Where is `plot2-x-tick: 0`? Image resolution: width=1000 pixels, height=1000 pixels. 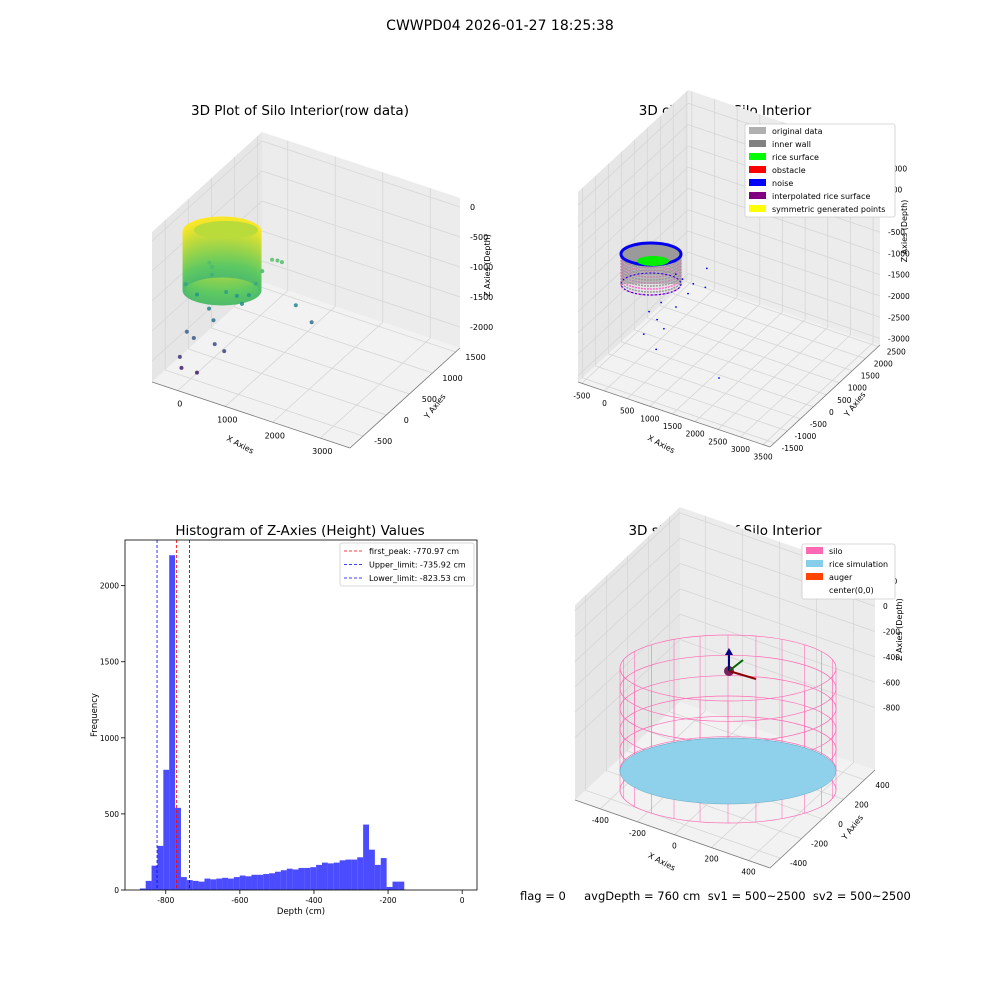 plot2-x-tick: 0 is located at coordinates (604, 403).